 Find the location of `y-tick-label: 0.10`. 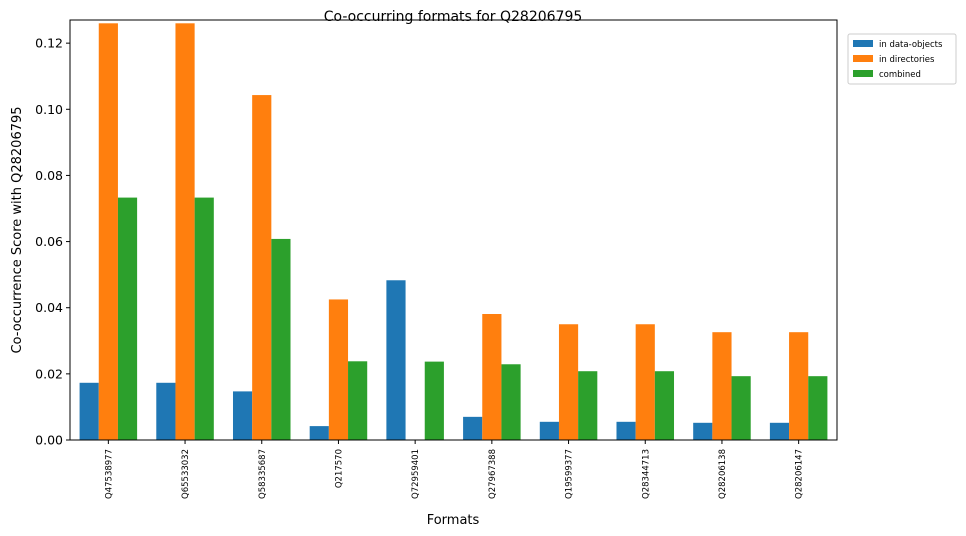

y-tick-label: 0.10 is located at coordinates (49, 109).